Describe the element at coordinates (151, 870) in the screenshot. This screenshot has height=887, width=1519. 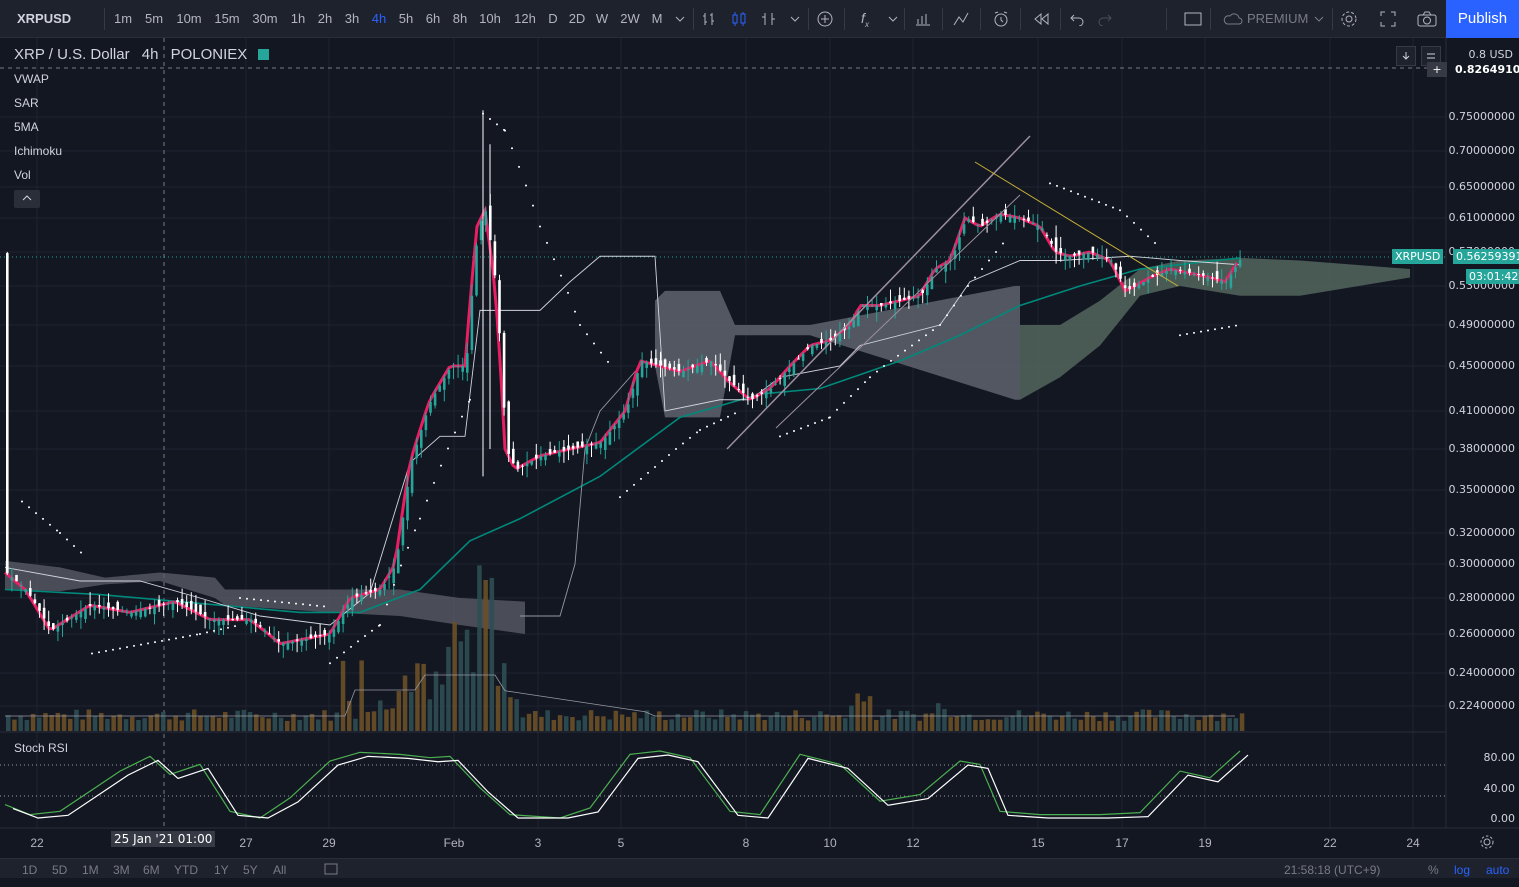
I see `range-6M: 6M` at that location.